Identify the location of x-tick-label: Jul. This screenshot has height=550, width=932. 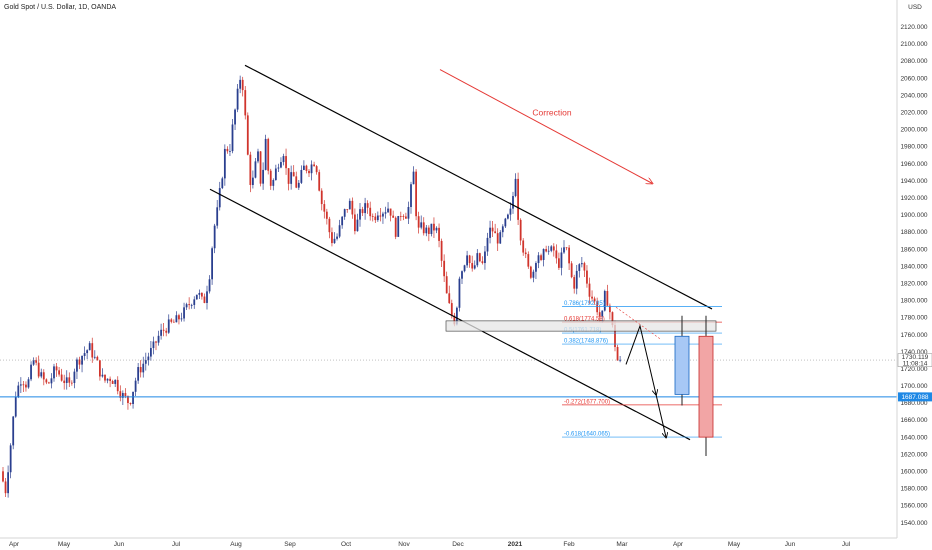
(176, 544).